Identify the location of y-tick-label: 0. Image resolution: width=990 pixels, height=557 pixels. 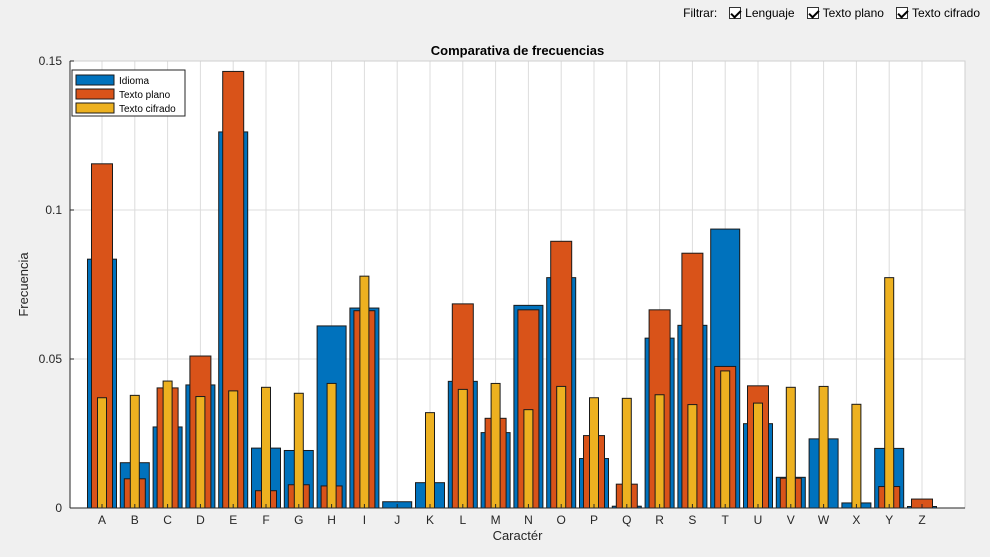
(58, 508).